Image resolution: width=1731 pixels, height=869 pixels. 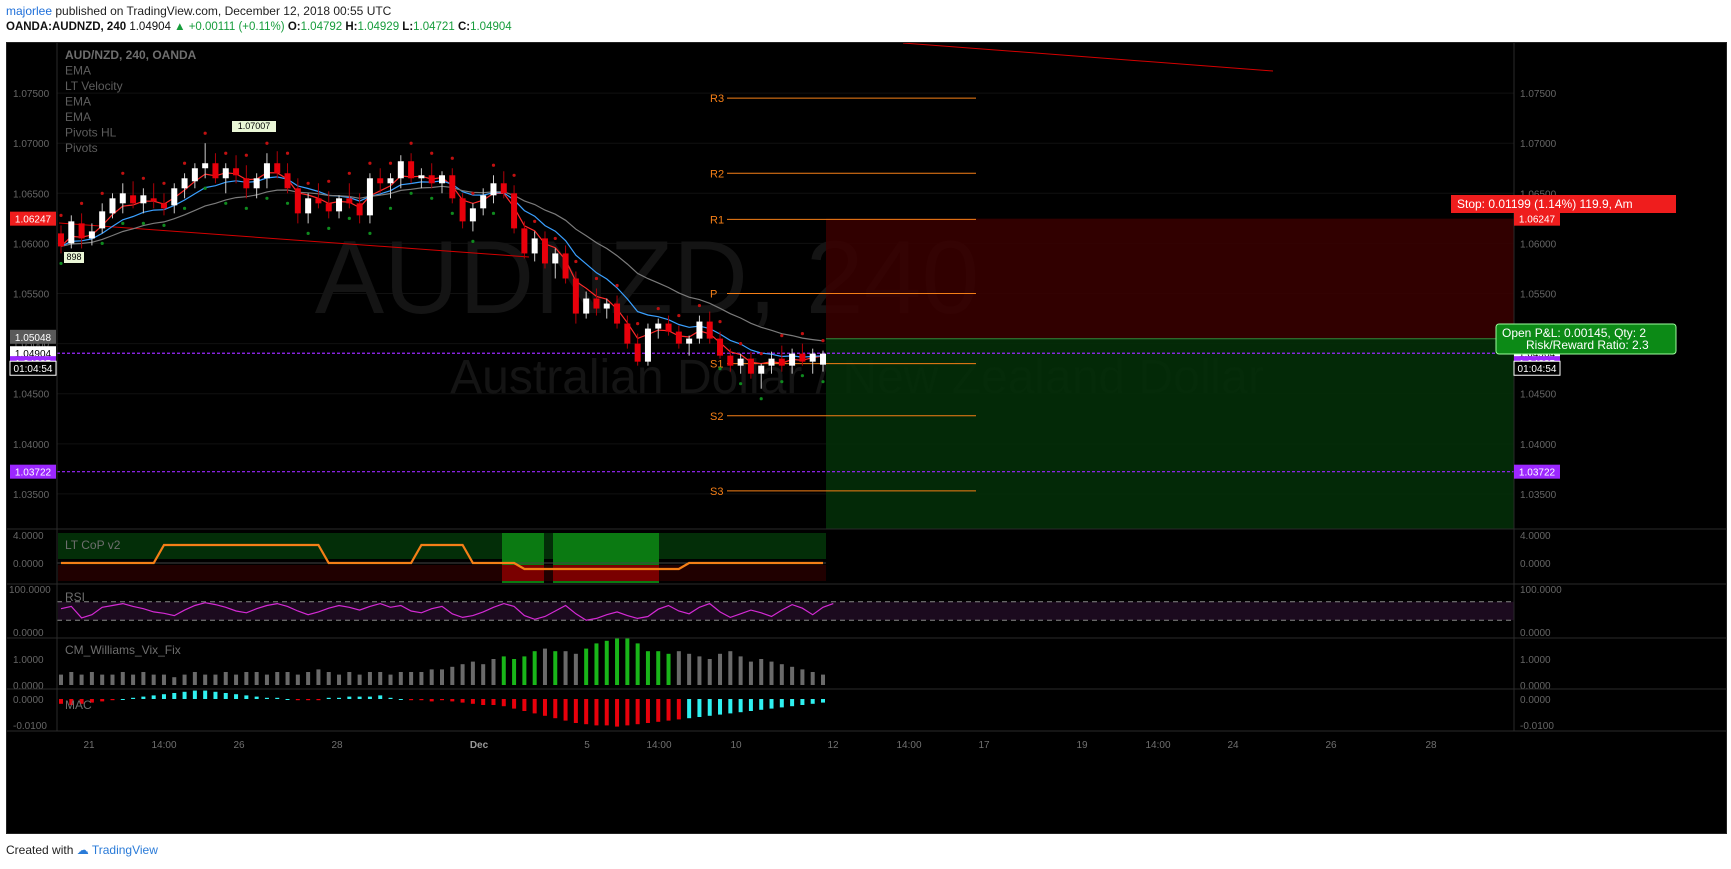 I want to click on low-label: L:, so click(x=408, y=27).